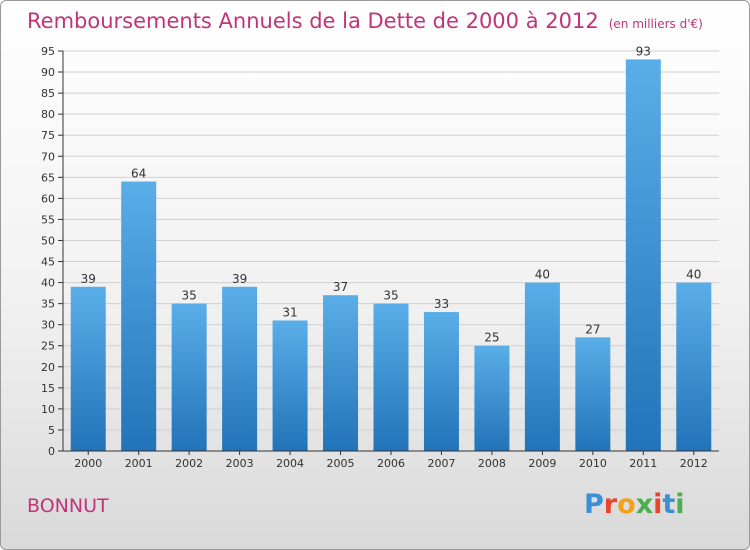 The width and height of the screenshot is (750, 550). What do you see at coordinates (48, 156) in the screenshot?
I see `y-tick-label: 70` at bounding box center [48, 156].